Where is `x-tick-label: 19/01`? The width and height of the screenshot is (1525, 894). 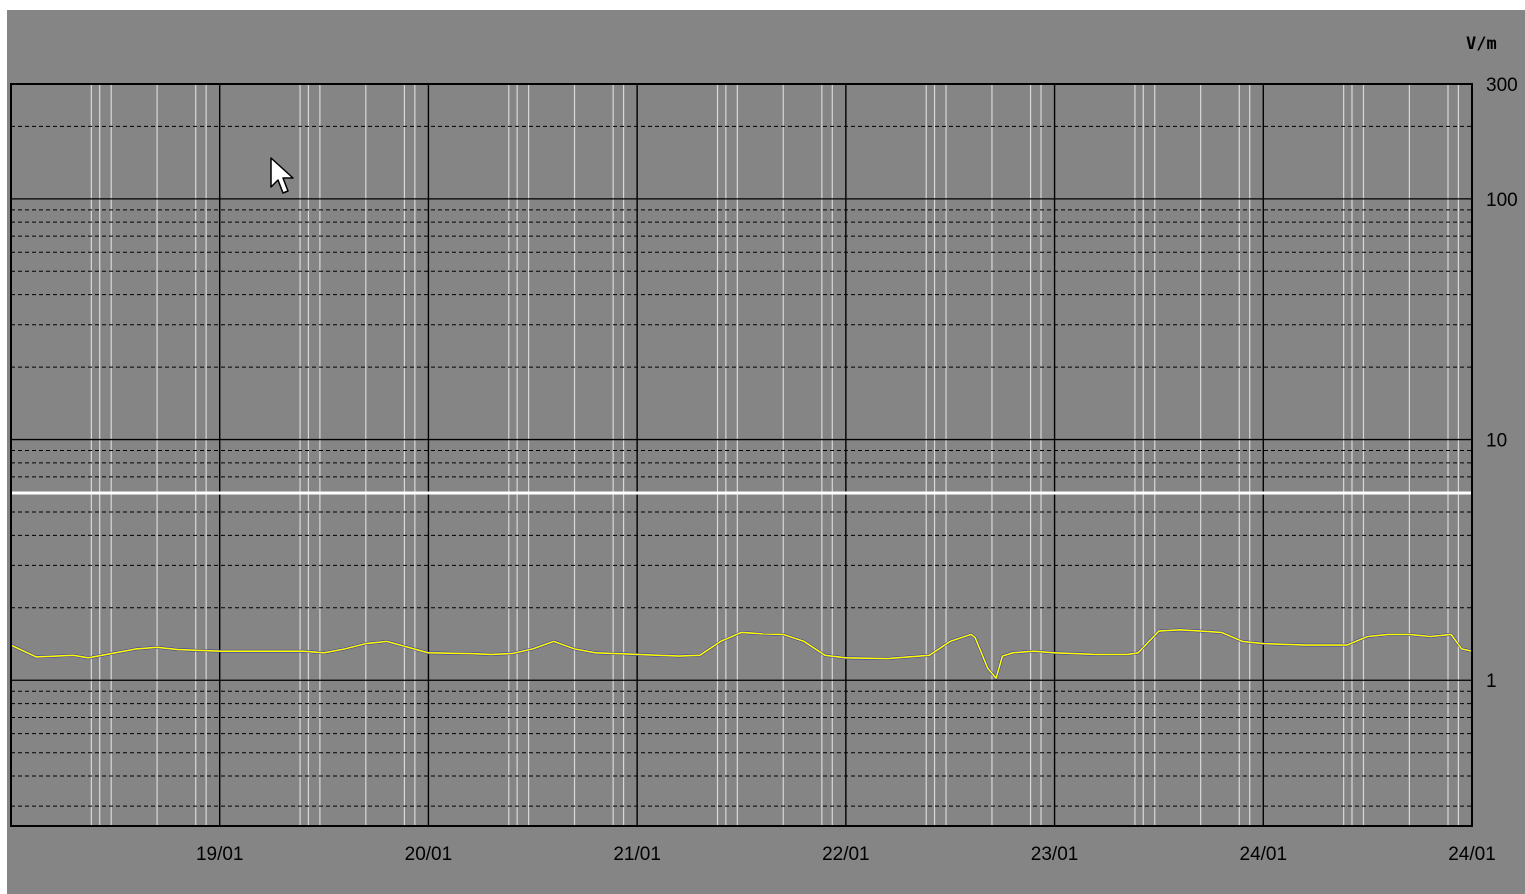
x-tick-label: 19/01 is located at coordinates (220, 854).